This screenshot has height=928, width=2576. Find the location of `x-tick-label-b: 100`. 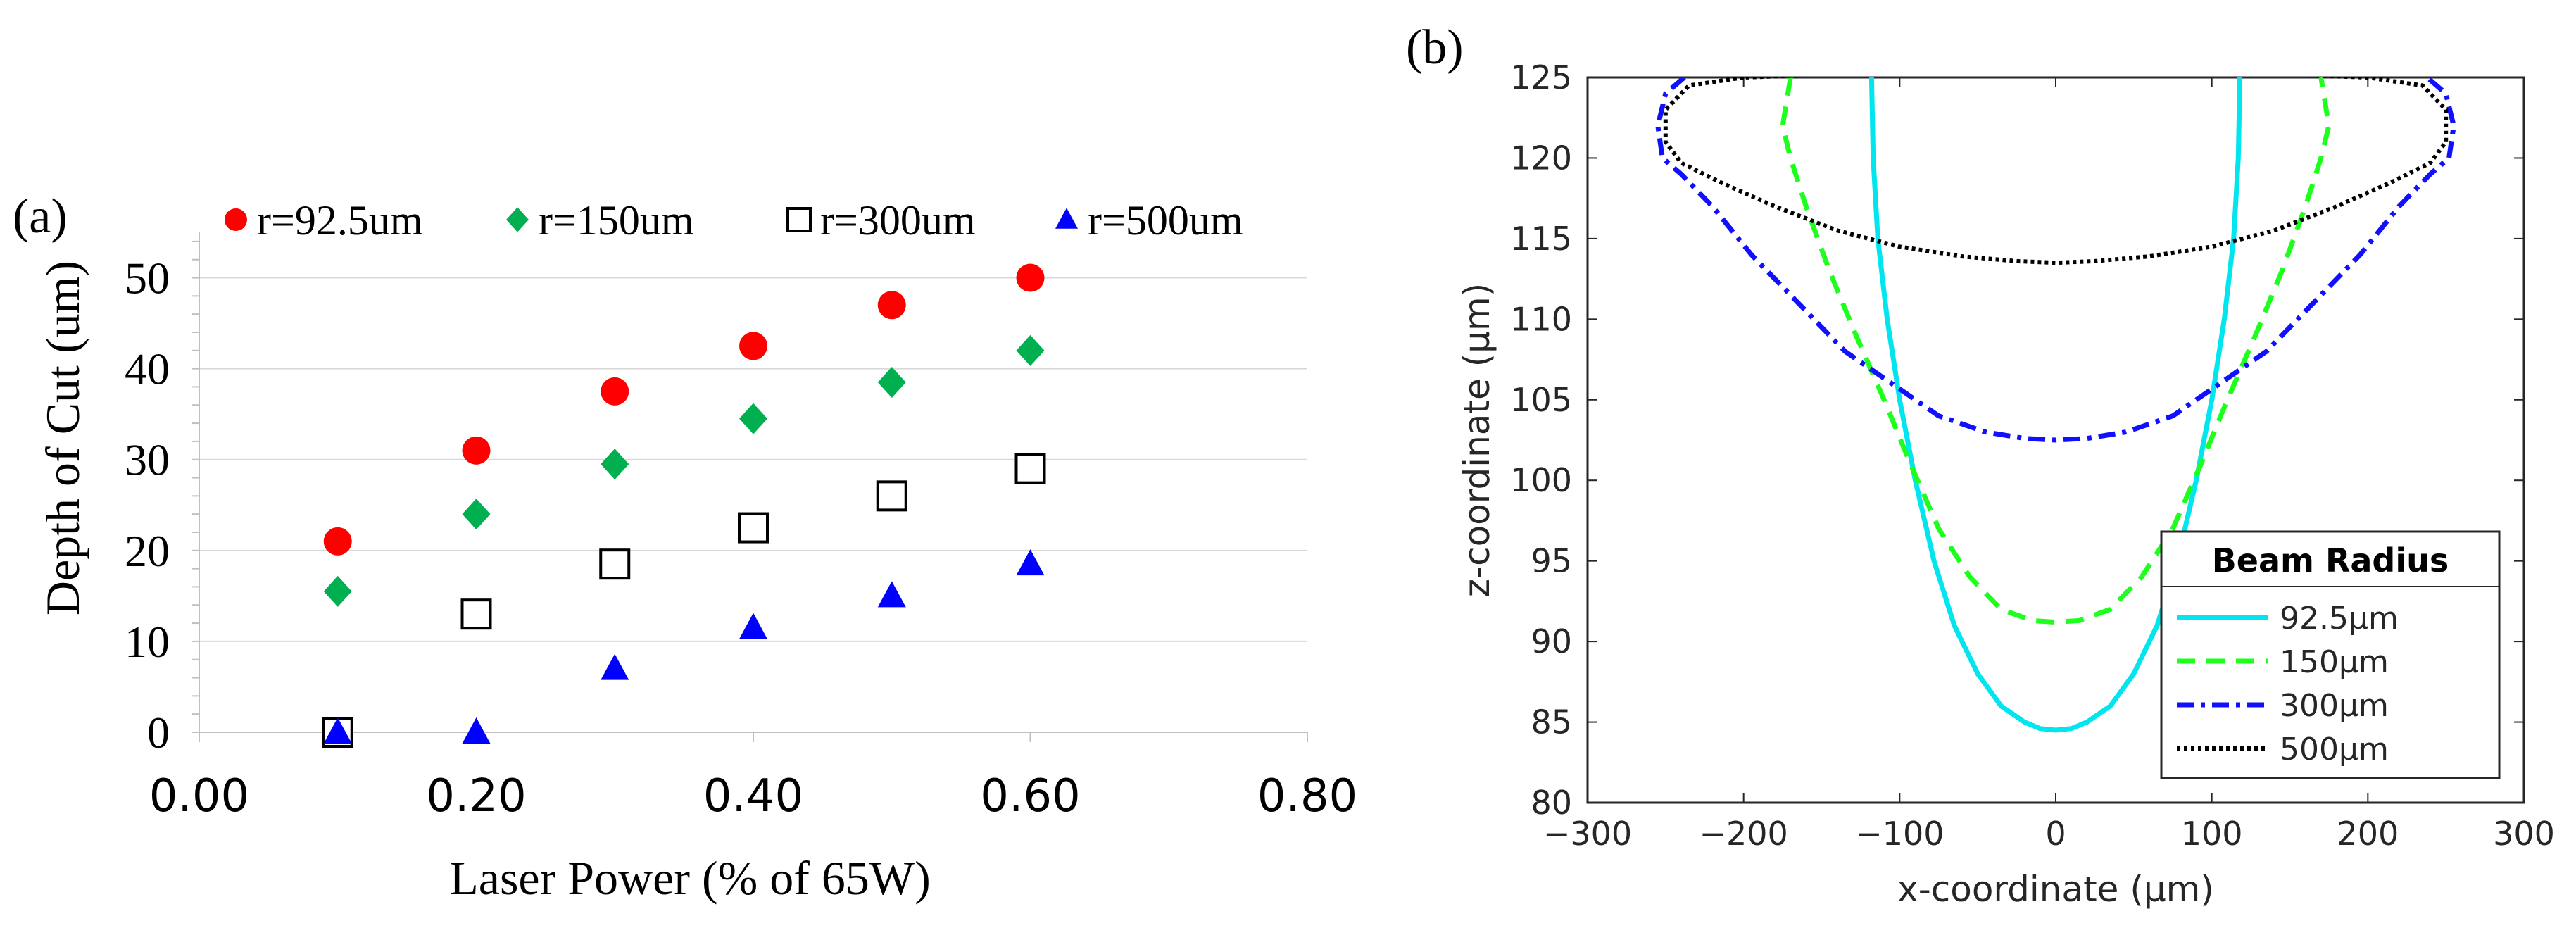

x-tick-label-b: 100 is located at coordinates (2212, 834).